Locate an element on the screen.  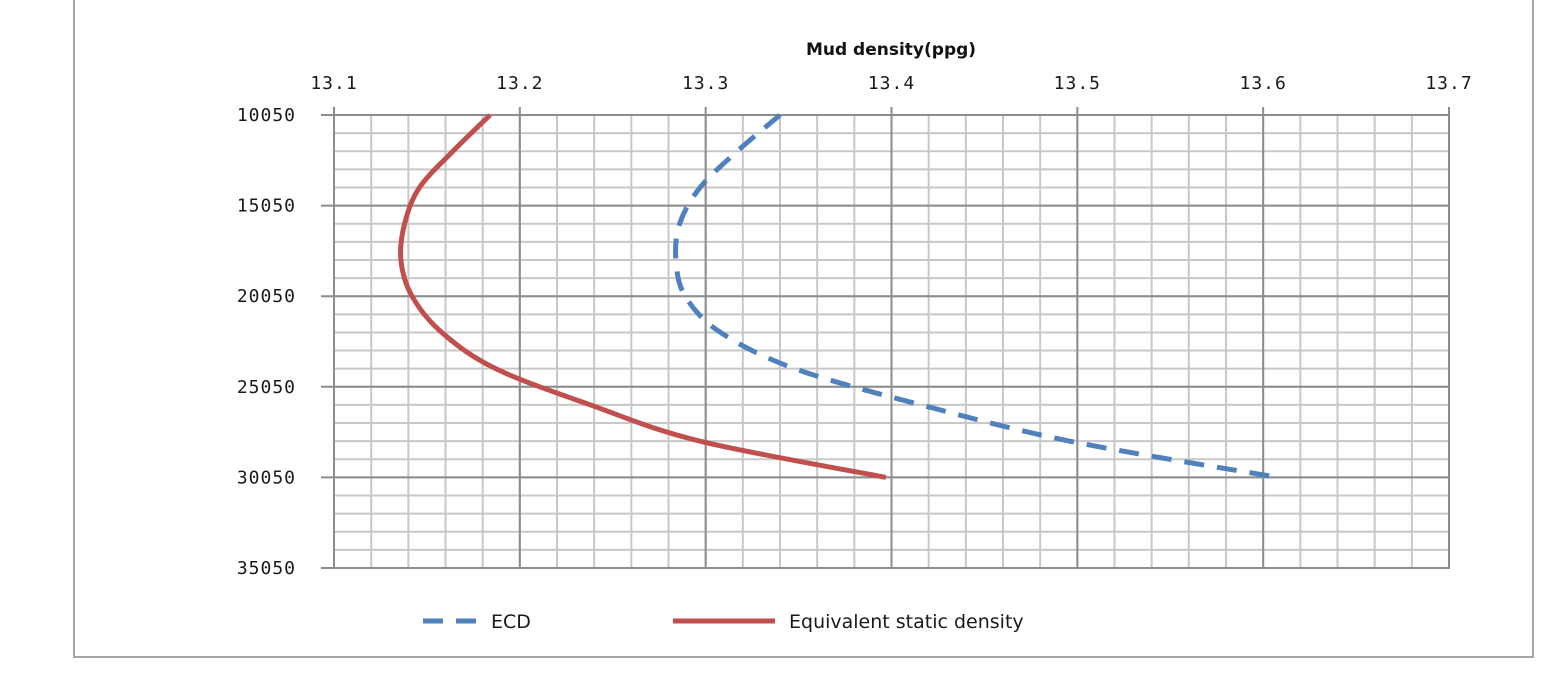
x-axis-title: Mud density(ppg) is located at coordinates (891, 50).